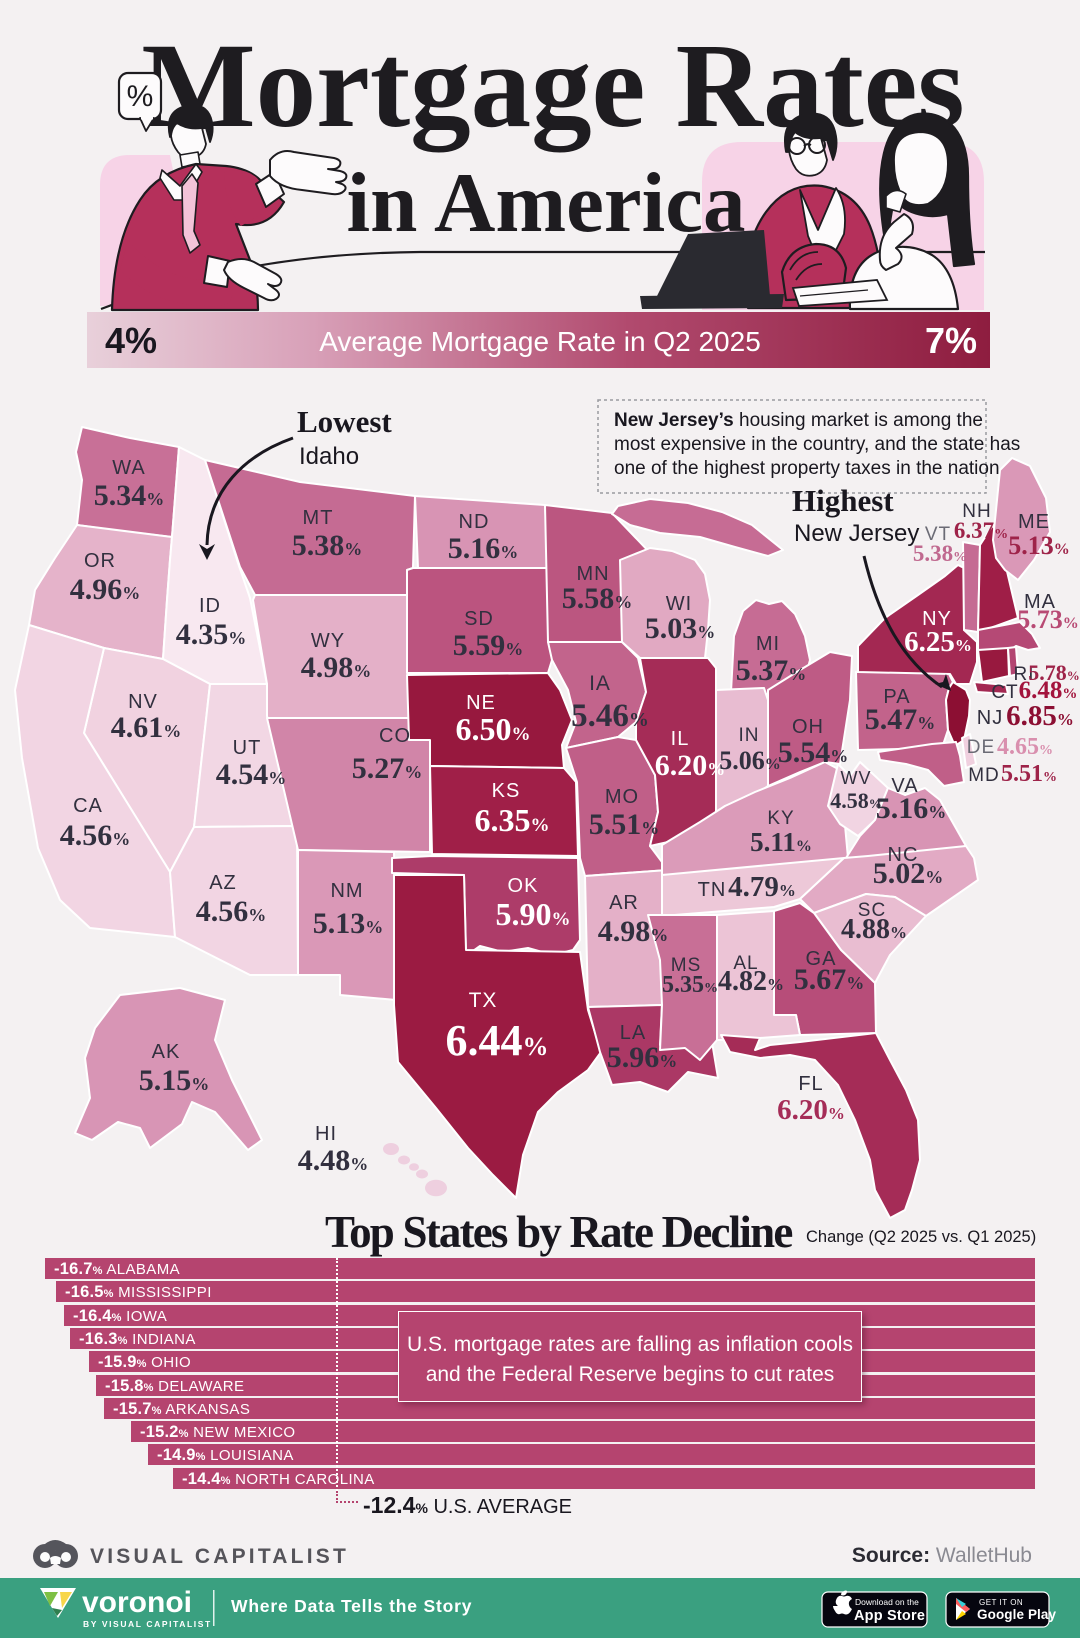 This screenshot has height=1638, width=1080. What do you see at coordinates (633, 1033) in the screenshot?
I see `svg-text: LA` at bounding box center [633, 1033].